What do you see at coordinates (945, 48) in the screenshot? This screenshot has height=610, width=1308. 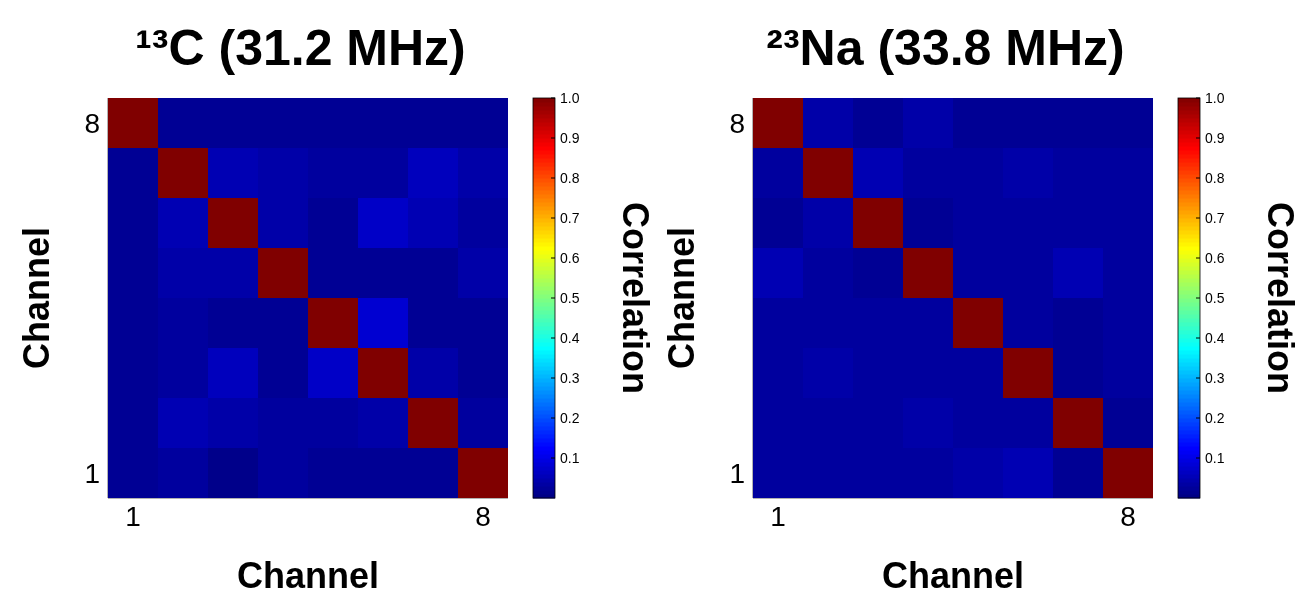 I see `chart-title: ²³Na (33.8 MHz)` at bounding box center [945, 48].